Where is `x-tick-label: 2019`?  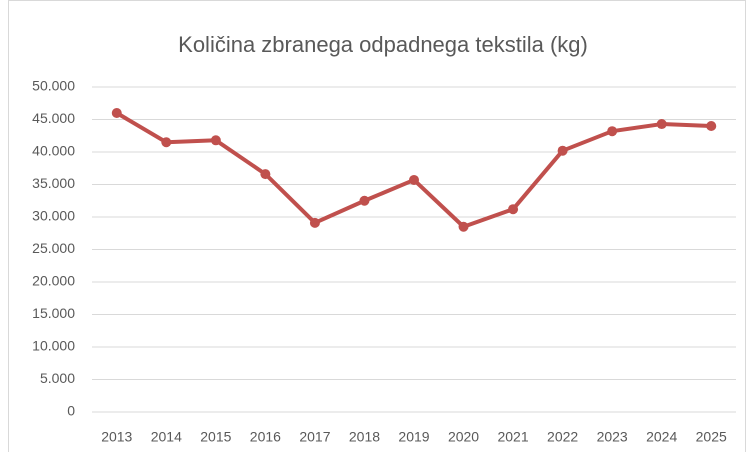 x-tick-label: 2019 is located at coordinates (413, 437).